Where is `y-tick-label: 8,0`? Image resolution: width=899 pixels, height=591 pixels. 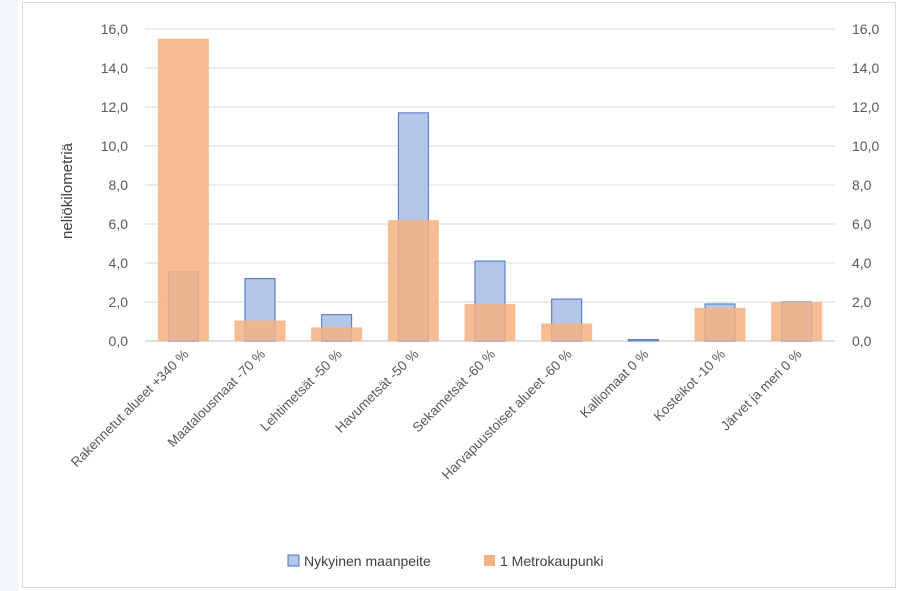 y-tick-label: 8,0 is located at coordinates (119, 185).